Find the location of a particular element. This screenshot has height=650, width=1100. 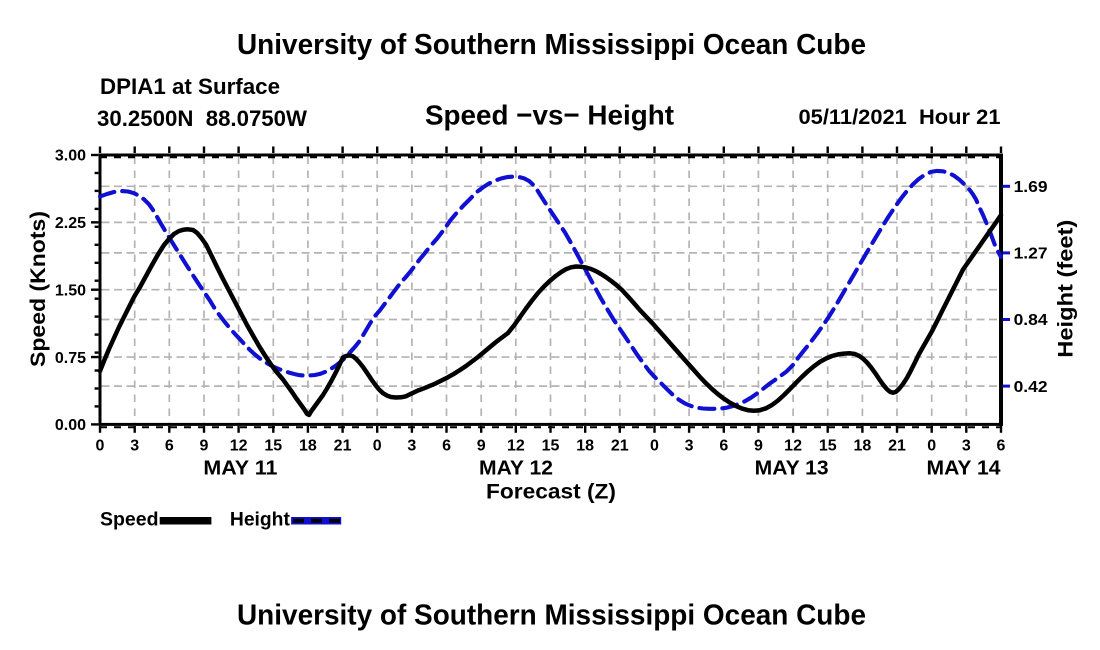

svg-text: 3.00 is located at coordinates (70, 156).